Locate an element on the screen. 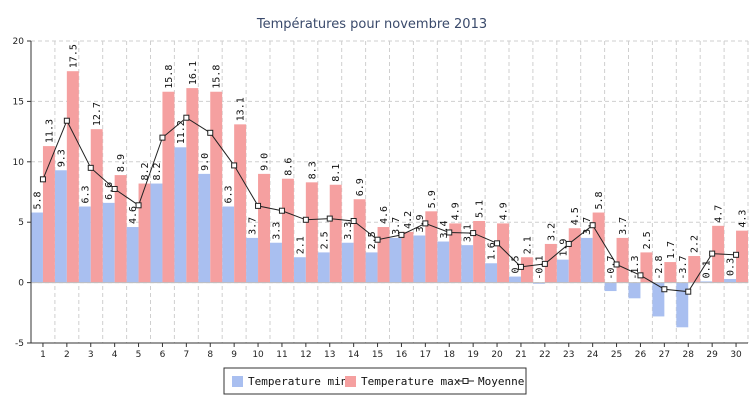  x-tick-label: 12 is located at coordinates (305, 355).